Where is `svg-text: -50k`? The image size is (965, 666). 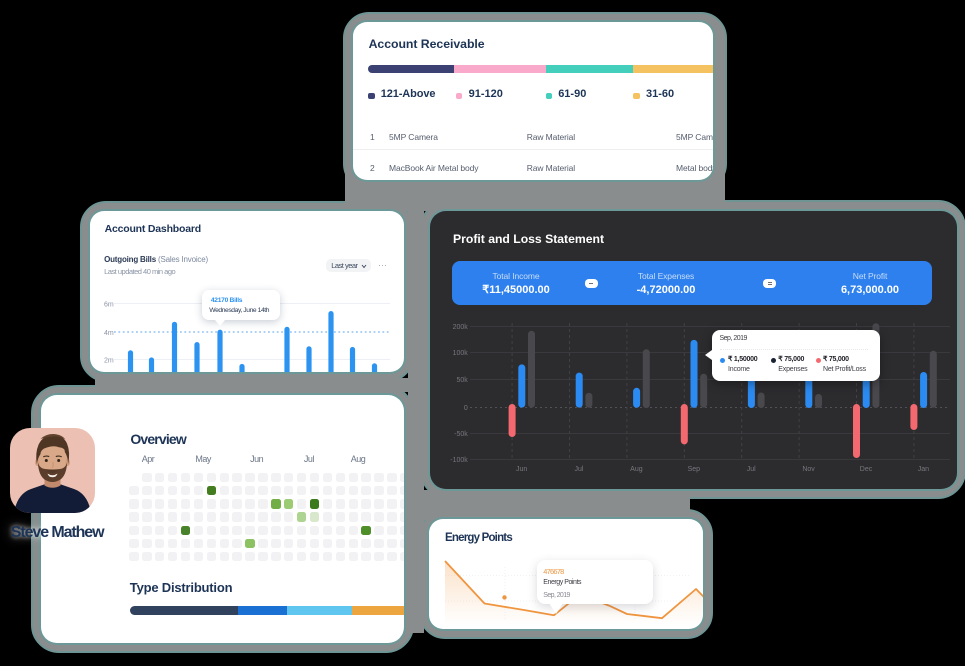 svg-text: -50k is located at coordinates (461, 434).